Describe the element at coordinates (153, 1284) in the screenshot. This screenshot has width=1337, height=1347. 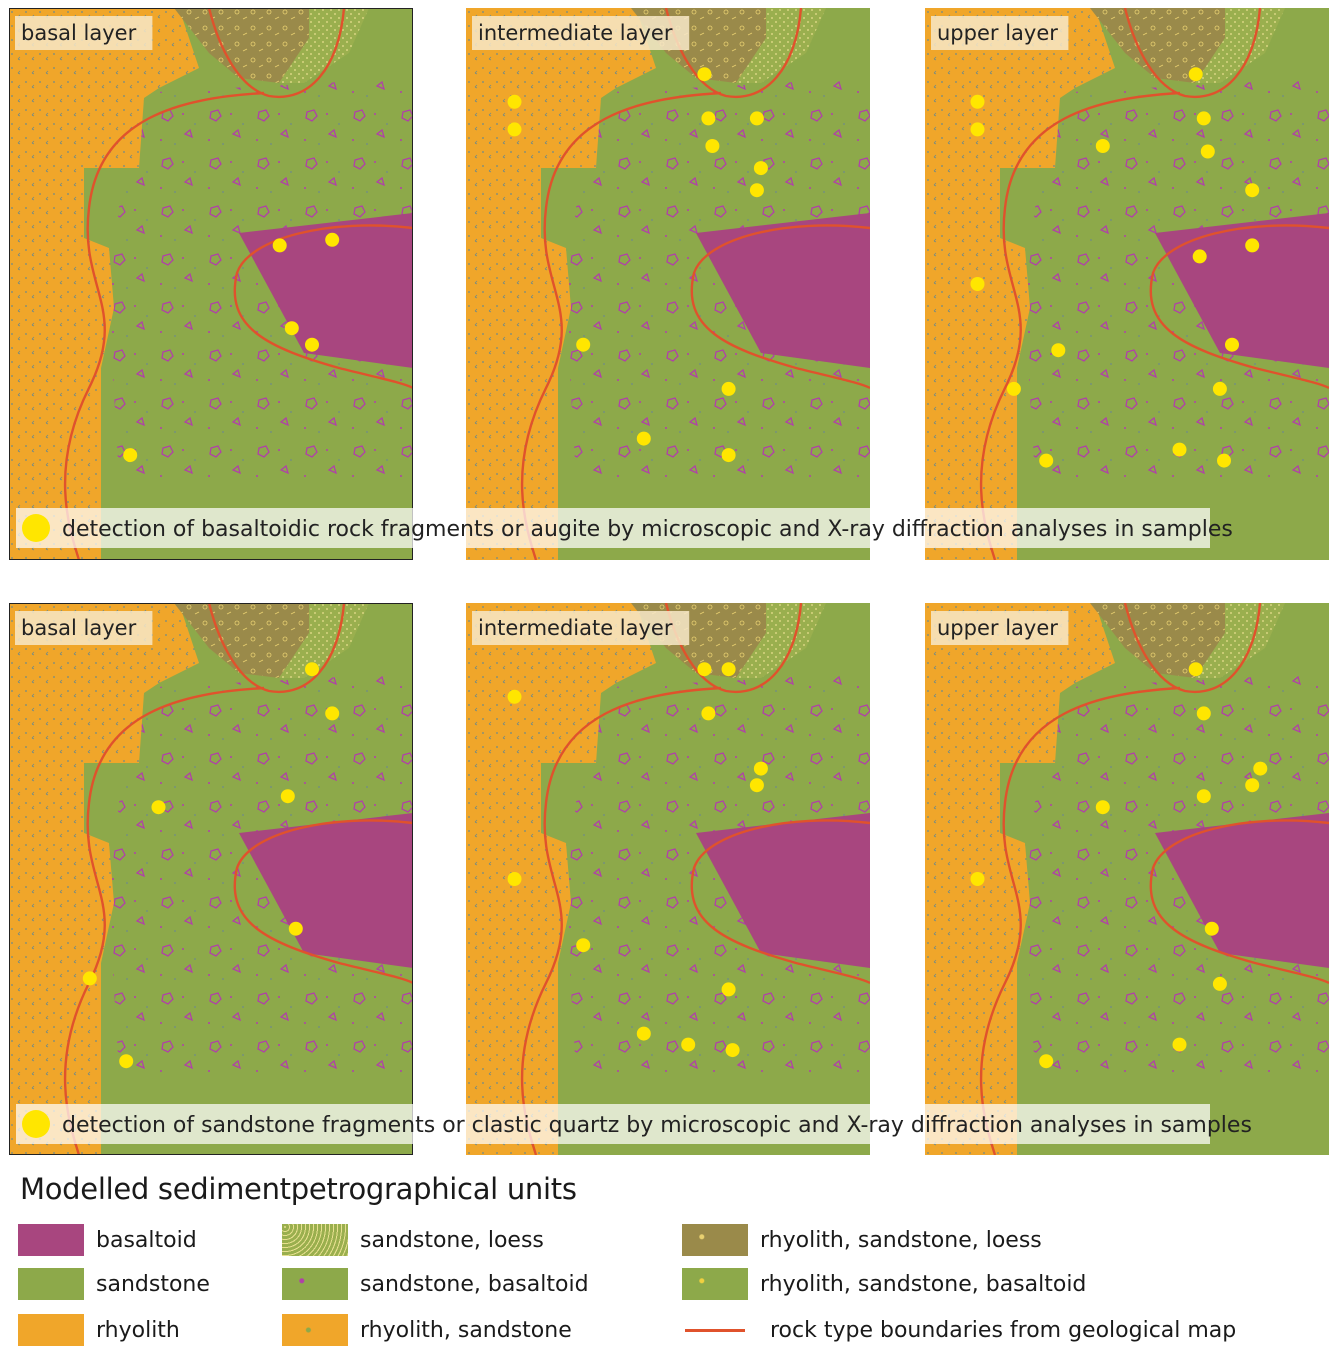
I see `legend-label: sandstone` at that location.